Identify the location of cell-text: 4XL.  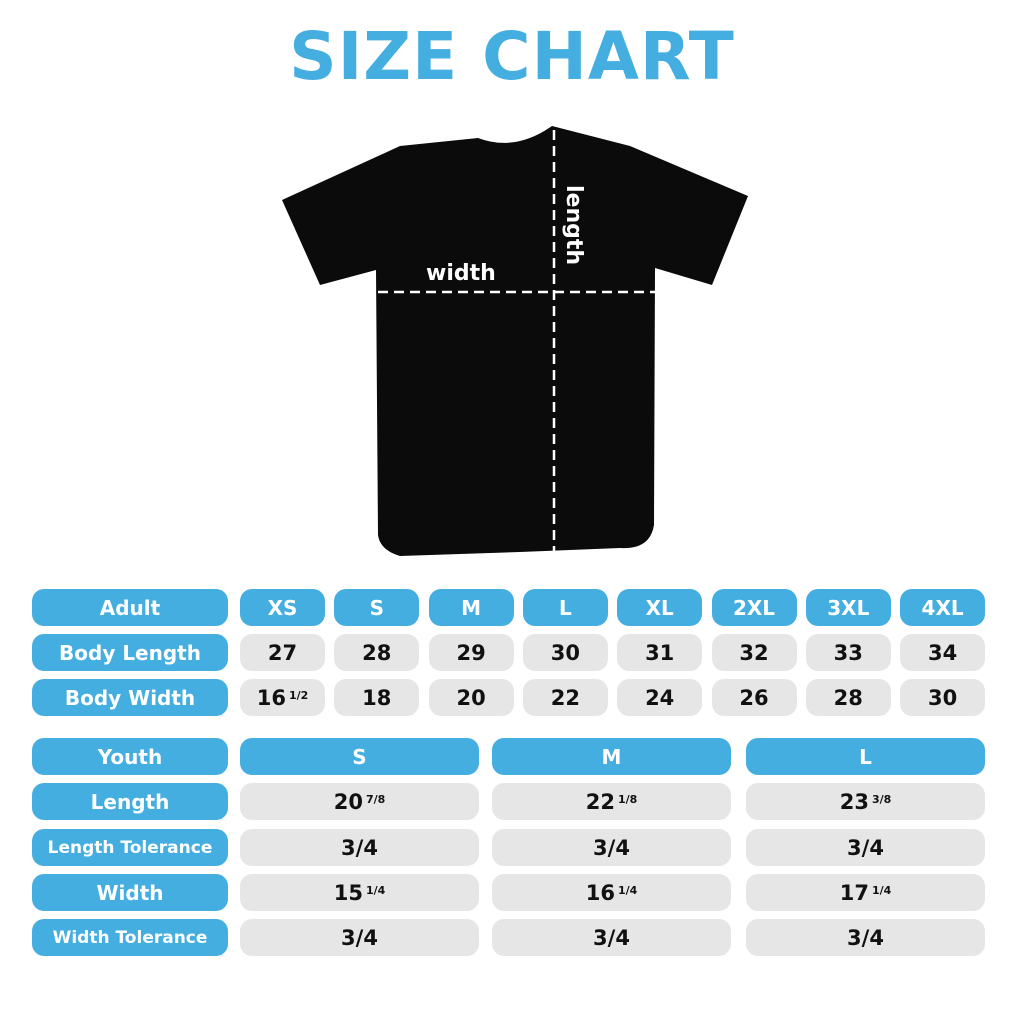
(942, 607).